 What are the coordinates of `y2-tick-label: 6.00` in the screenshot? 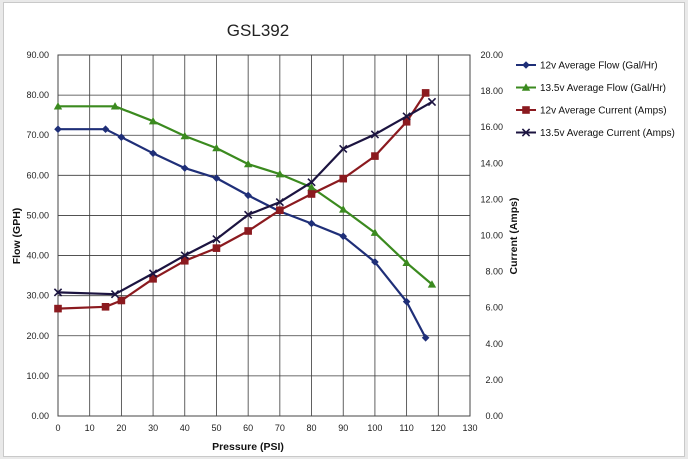 It's located at (494, 308).